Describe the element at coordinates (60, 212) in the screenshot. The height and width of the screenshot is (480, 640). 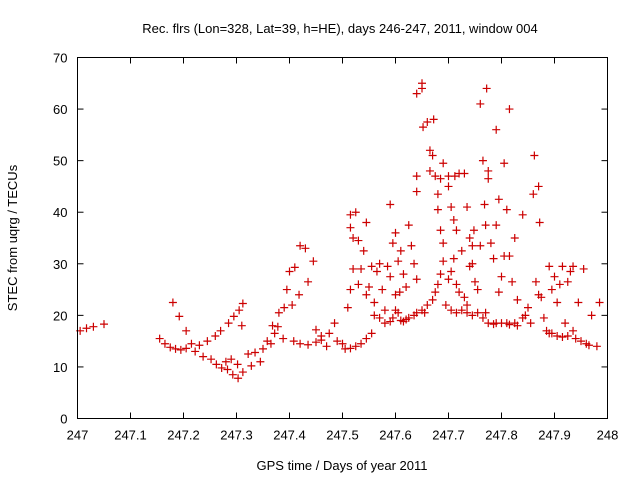
I see `y-tick-label: 40` at that location.